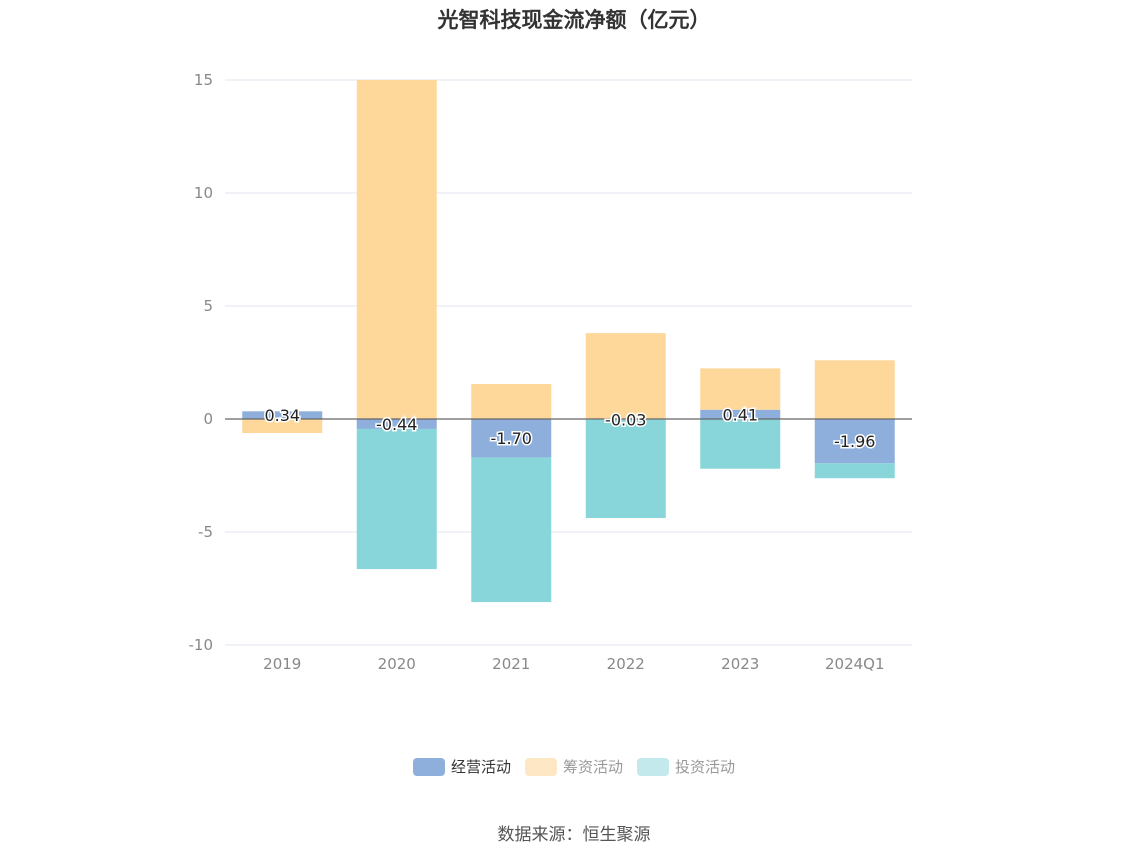  What do you see at coordinates (574, 20) in the screenshot?
I see `chart-title: 光智科技现金流净额（亿元）` at bounding box center [574, 20].